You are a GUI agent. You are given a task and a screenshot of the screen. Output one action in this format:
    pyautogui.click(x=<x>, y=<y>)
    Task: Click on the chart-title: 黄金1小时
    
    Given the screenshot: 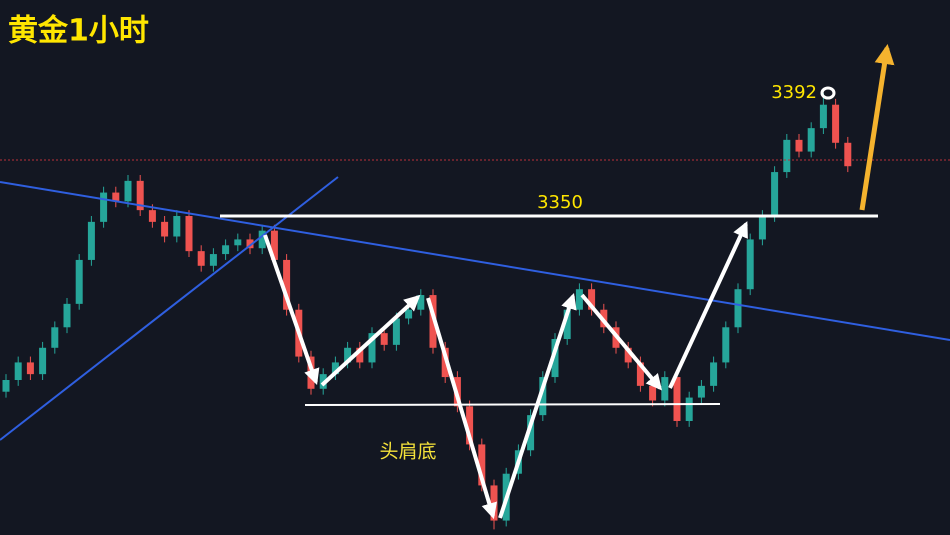 What is the action you would take?
    pyautogui.click(x=78, y=31)
    